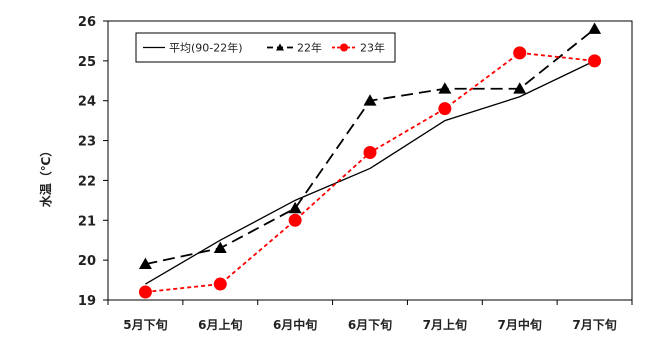 Image resolution: width=664 pixels, height=344 pixels. I want to click on x-tick-label: 7月中旬, so click(520, 324).